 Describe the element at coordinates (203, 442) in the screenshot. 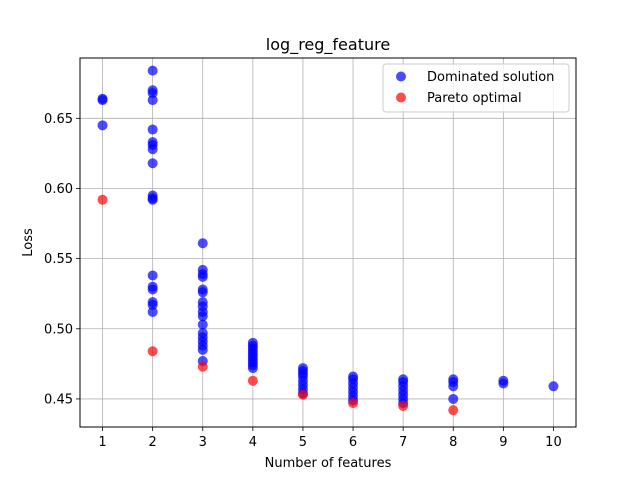

I see `x-tick-label: 3` at that location.